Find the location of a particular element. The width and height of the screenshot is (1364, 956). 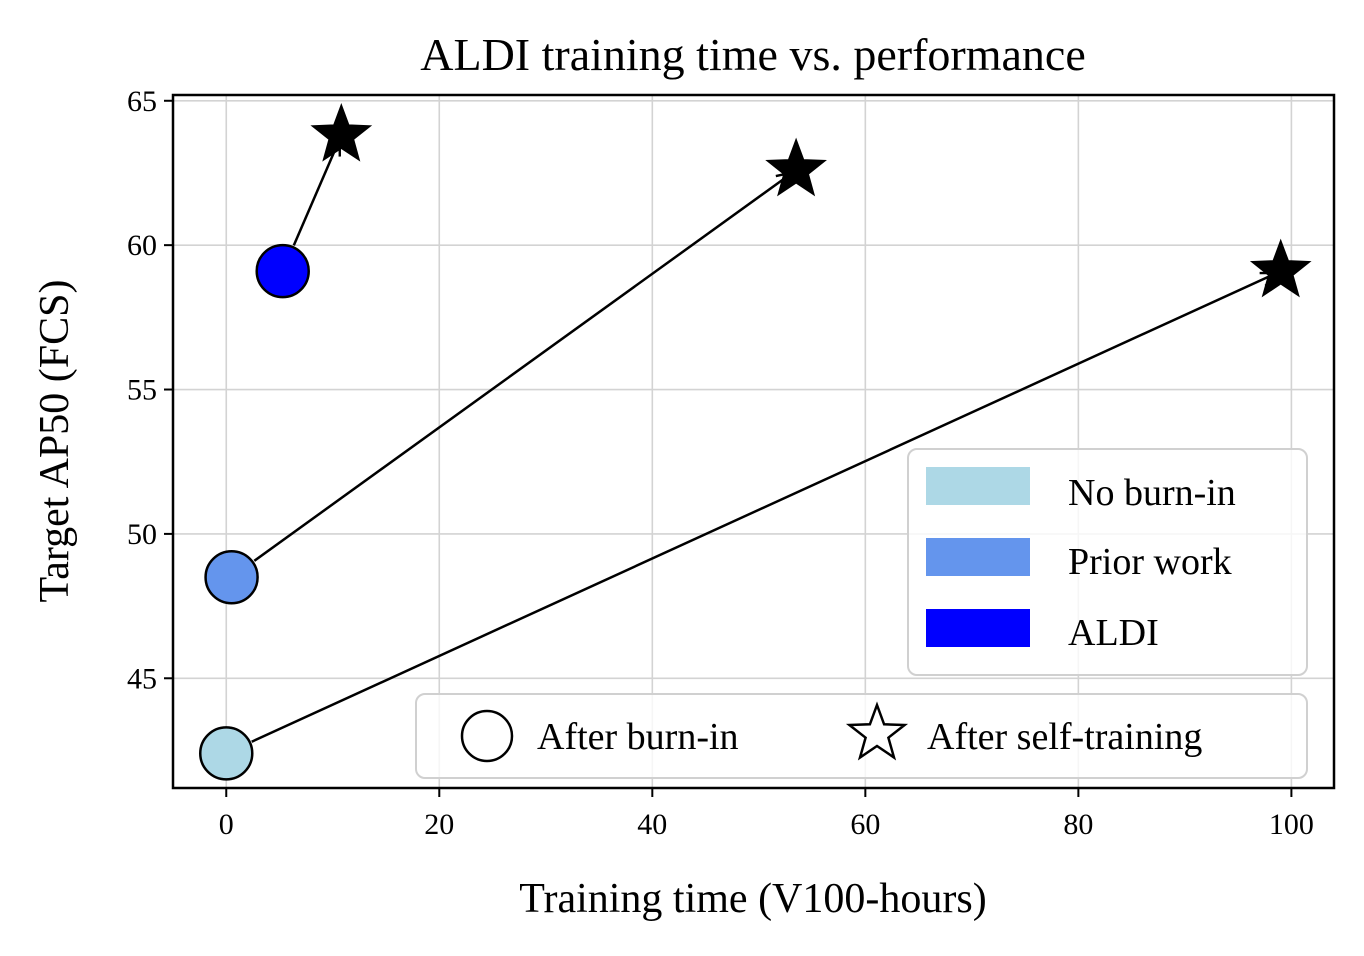

x-tick-label: 40 is located at coordinates (652, 824).